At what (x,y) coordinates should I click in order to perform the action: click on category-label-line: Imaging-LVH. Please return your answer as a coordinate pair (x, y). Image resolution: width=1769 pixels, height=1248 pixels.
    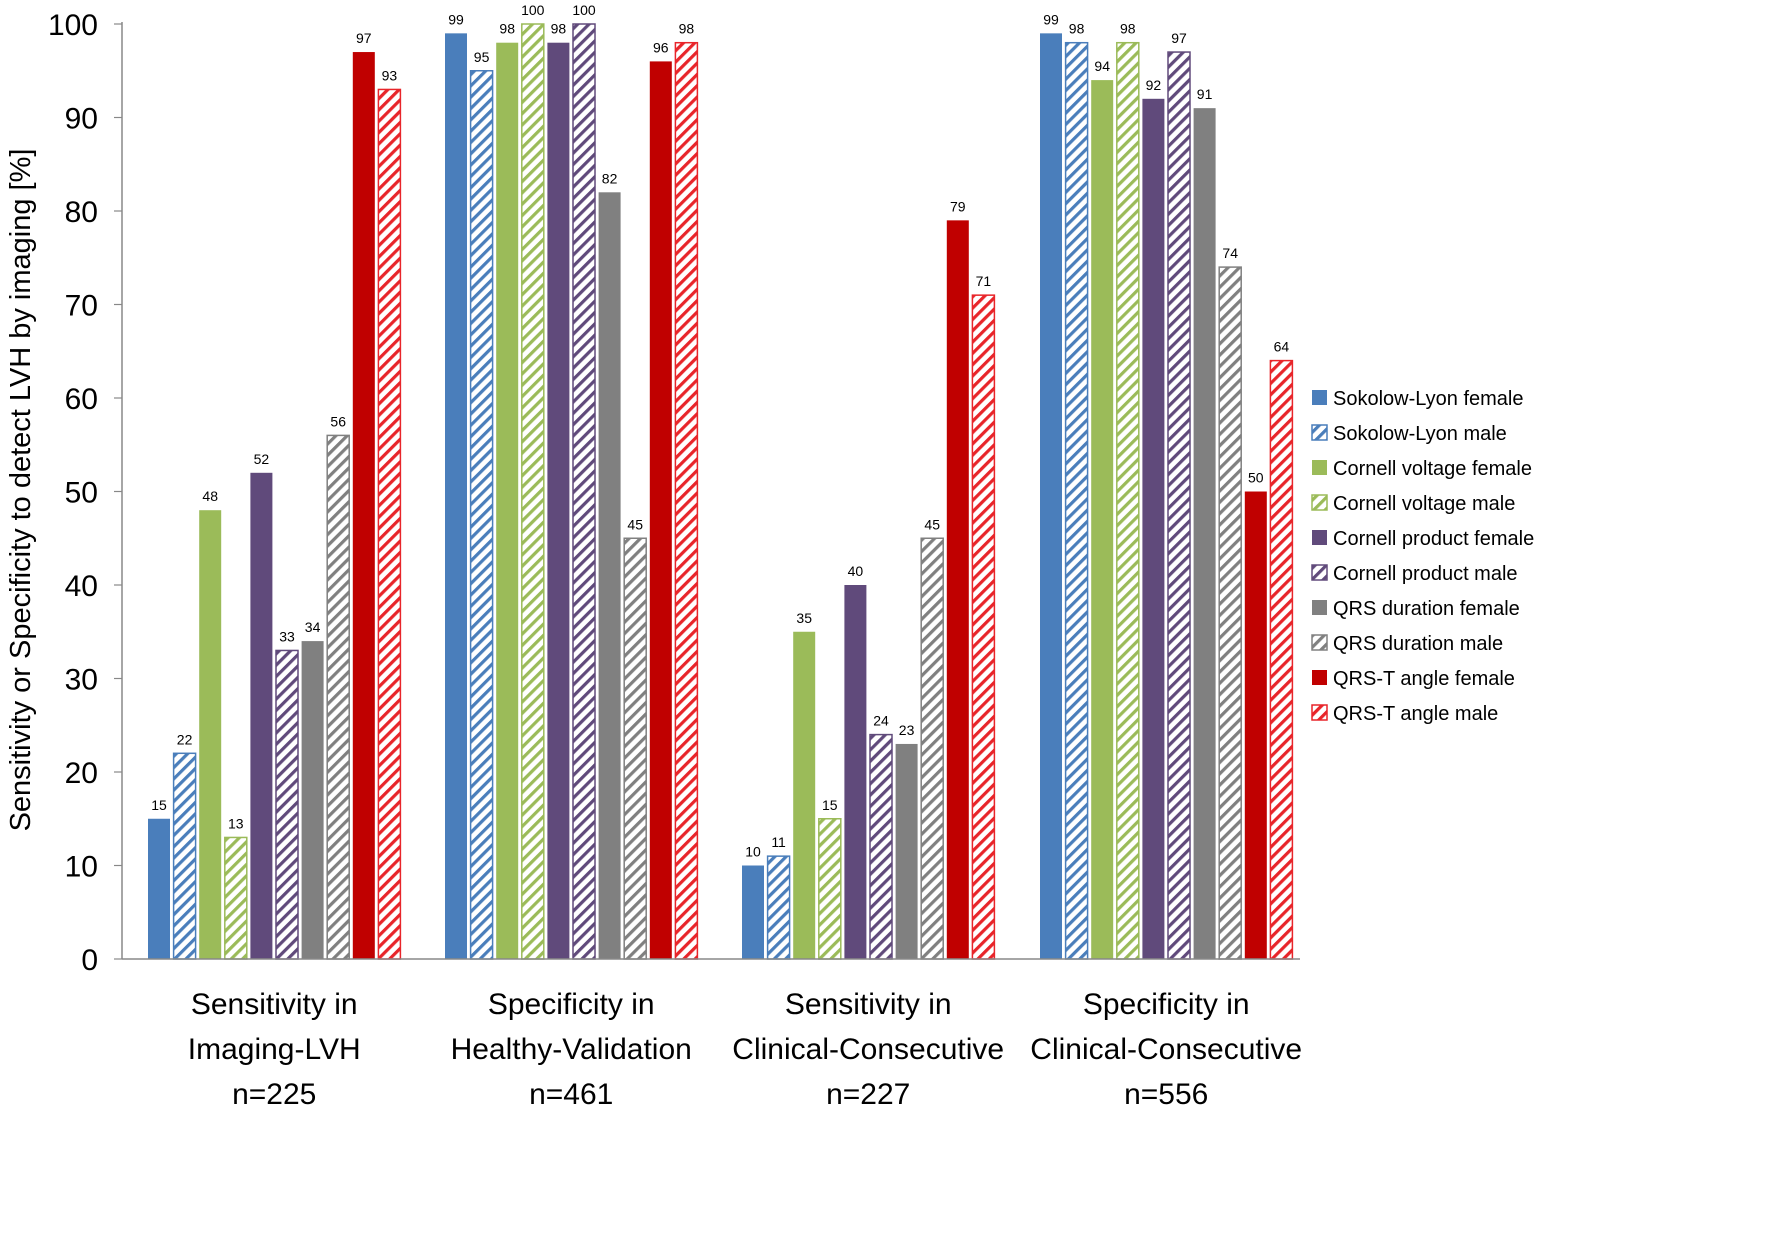
    Looking at the image, I should click on (274, 1049).